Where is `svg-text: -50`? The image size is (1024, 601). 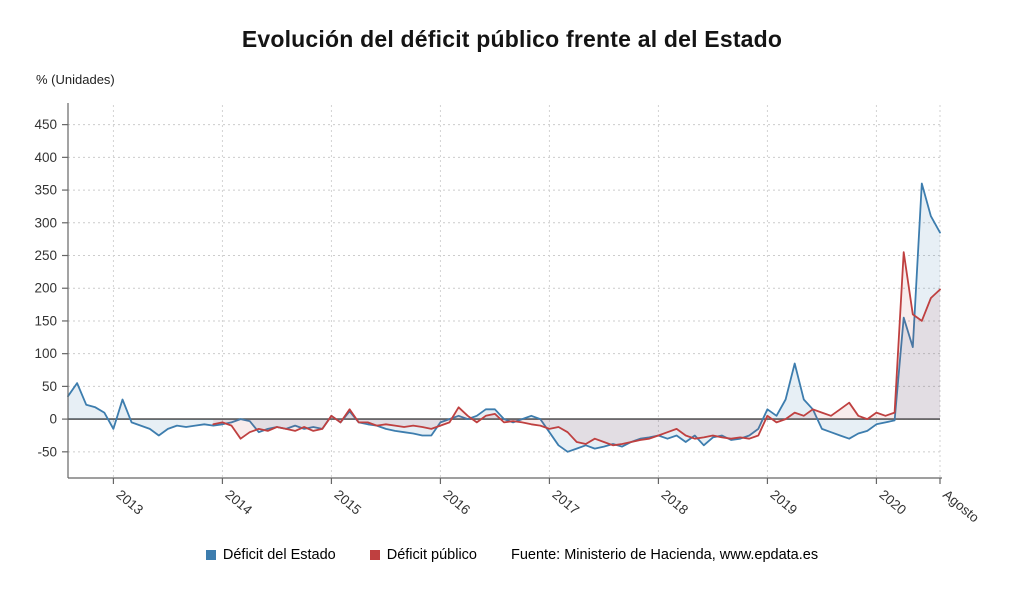 svg-text: -50 is located at coordinates (47, 451).